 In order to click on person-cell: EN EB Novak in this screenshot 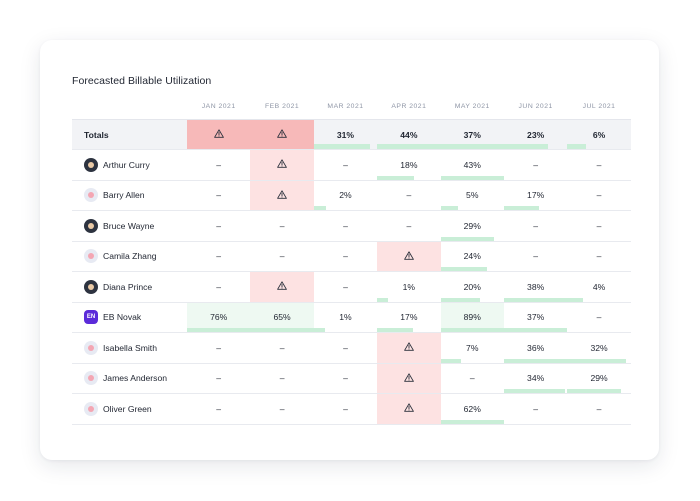, I will do `click(129, 318)`.